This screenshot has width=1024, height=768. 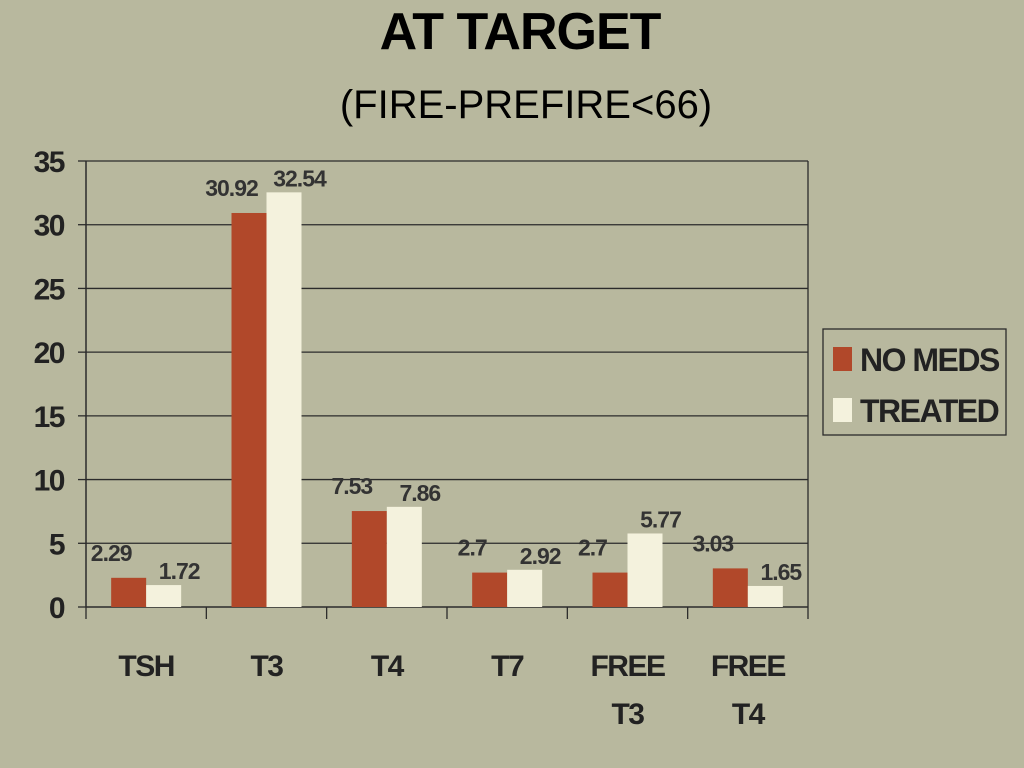 What do you see at coordinates (520, 32) in the screenshot?
I see `chart-title: AT TARGET` at bounding box center [520, 32].